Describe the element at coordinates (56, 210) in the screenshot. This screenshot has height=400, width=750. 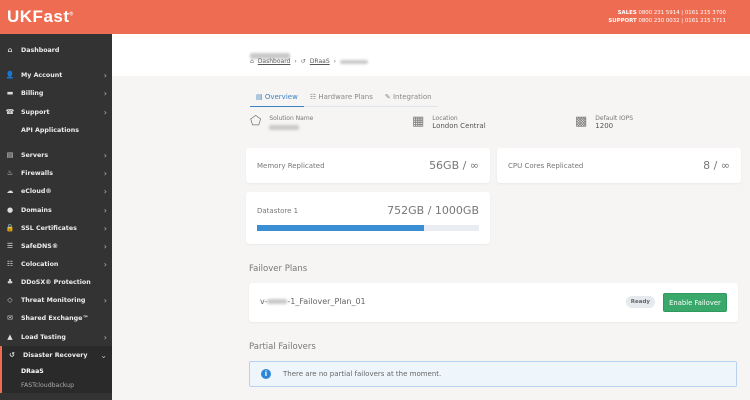
I see `sidebar-item-domains: ● Domains ›` at that location.